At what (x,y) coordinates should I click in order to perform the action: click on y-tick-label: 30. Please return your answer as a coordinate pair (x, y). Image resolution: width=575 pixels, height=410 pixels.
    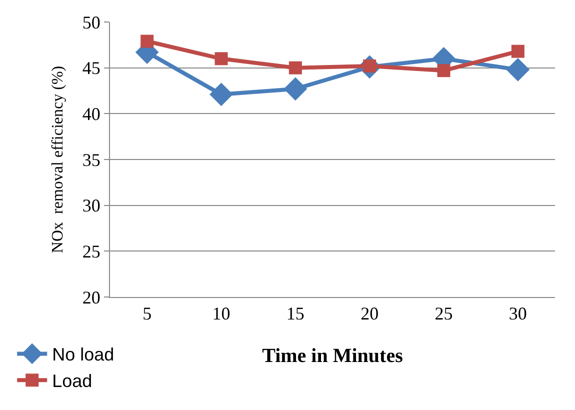
    Looking at the image, I should click on (91, 206).